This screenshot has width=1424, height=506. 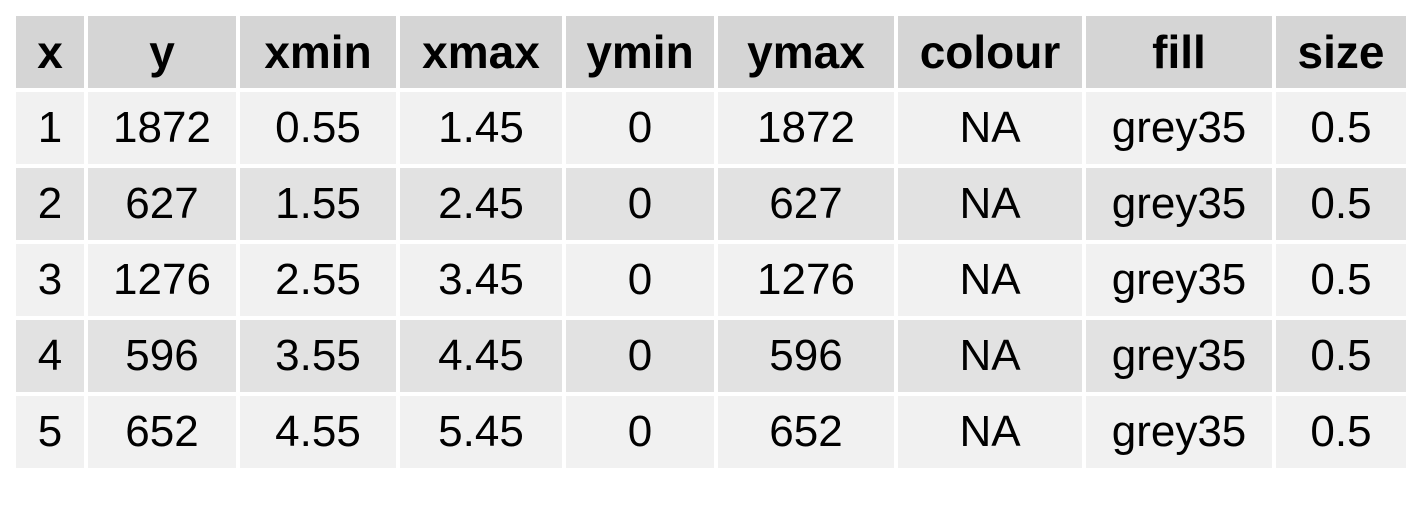 I want to click on table-cell-x: 5, so click(x=50, y=432).